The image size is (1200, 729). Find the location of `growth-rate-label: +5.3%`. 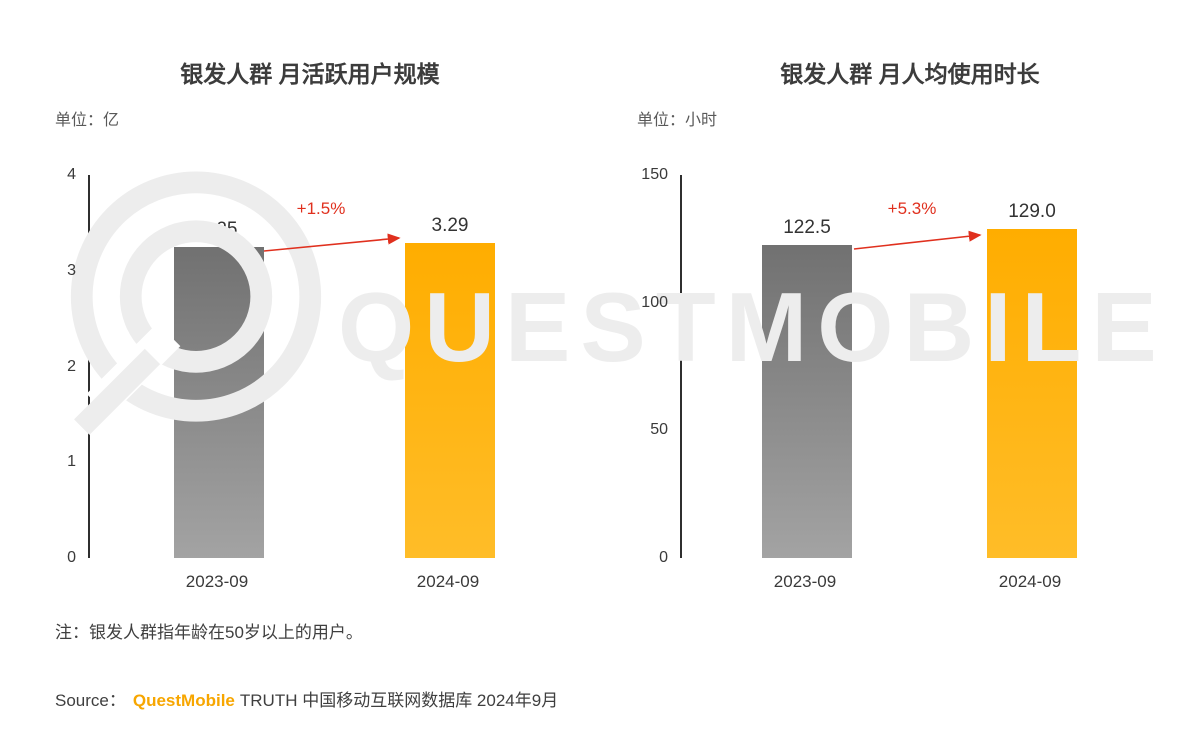

growth-rate-label: +5.3% is located at coordinates (912, 208).